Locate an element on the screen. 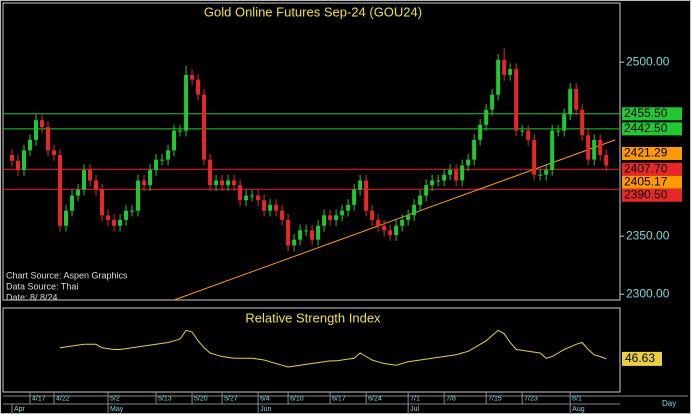 Image resolution: width=691 pixels, height=414 pixels. y-tick-label: 2300.00 is located at coordinates (648, 293).